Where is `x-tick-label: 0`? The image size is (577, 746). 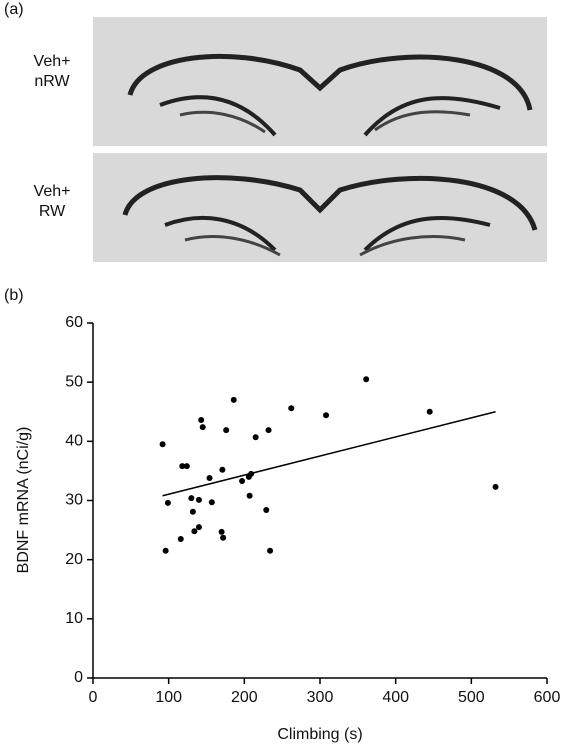
x-tick-label: 0 is located at coordinates (93, 697).